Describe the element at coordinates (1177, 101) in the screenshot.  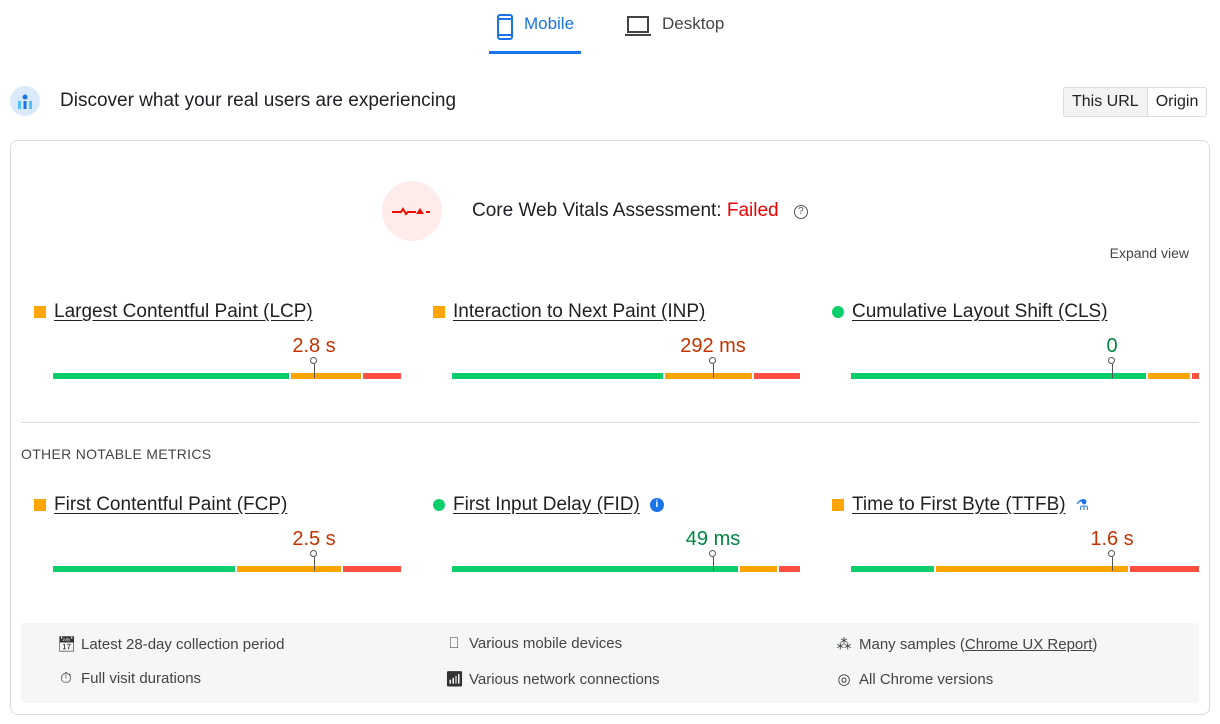
I see `origin-button: Origin` at that location.